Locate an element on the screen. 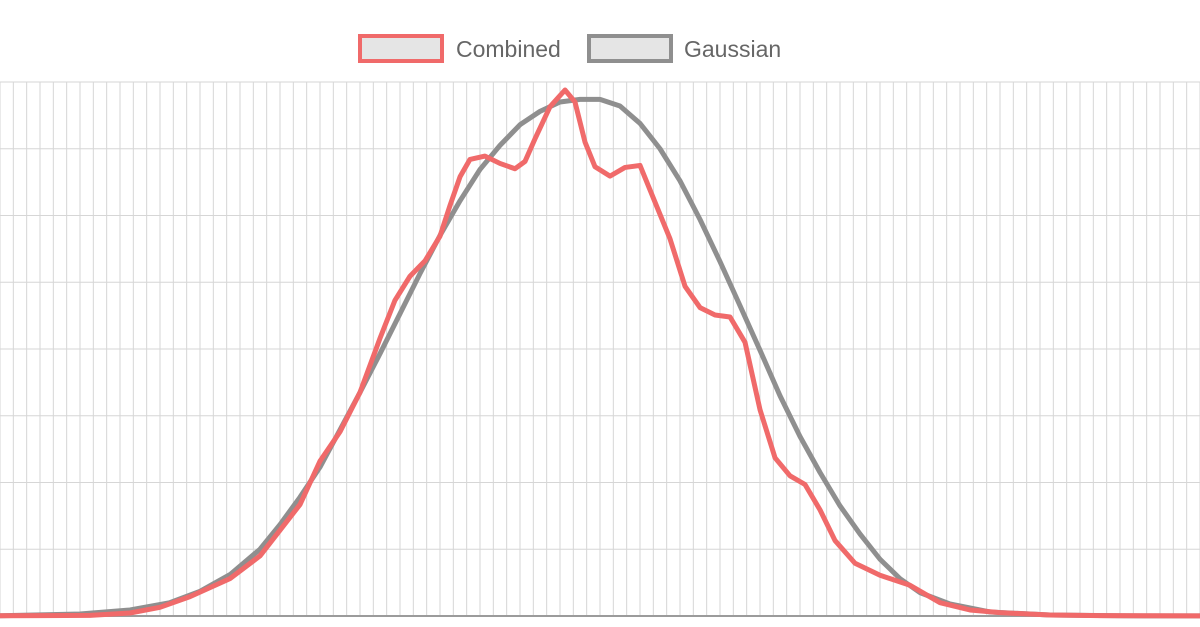 The image size is (1200, 627). legend-item-combined: Combined is located at coordinates (459, 48).